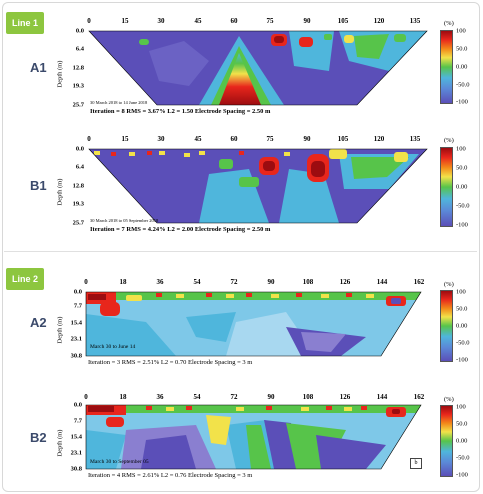 Image resolution: width=483 pixels, height=494 pixels. Describe the element at coordinates (446, 67) in the screenshot. I see `colorbar-a1` at that location.